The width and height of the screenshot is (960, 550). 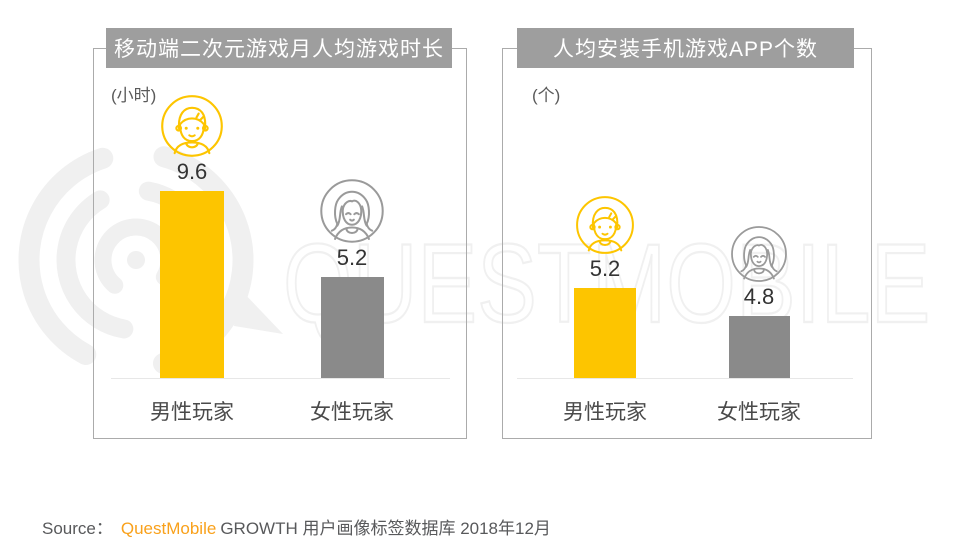 I want to click on chart-title-game-time: 移动端二次元游戏月人均游戏时长, so click(x=279, y=48).